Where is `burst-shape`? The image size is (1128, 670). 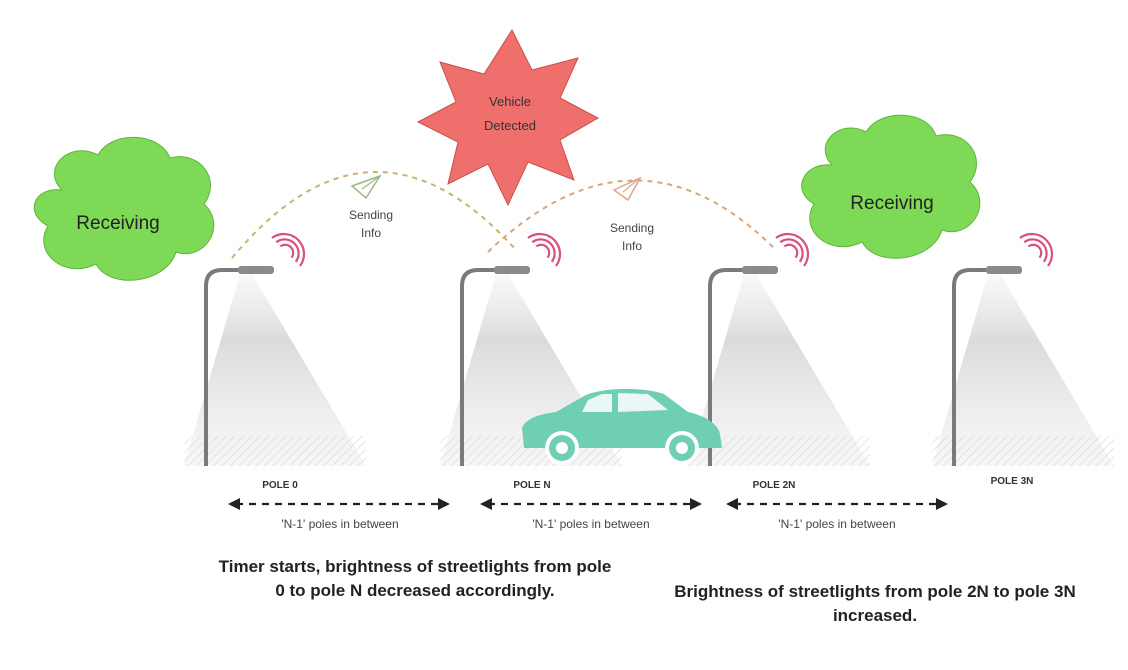
burst-shape is located at coordinates (508, 117).